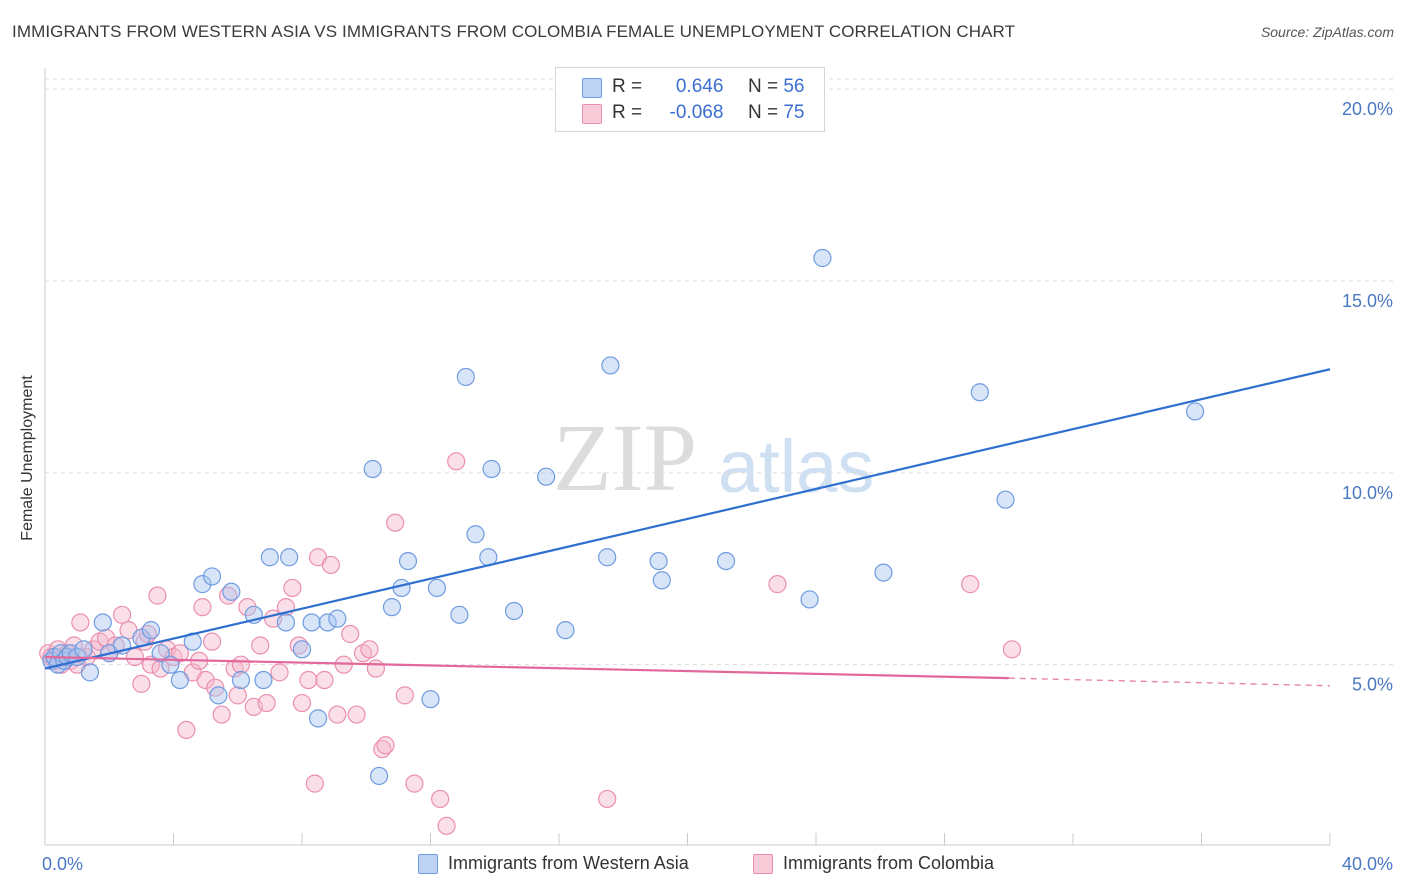 The width and height of the screenshot is (1406, 892). I want to click on y-tick-label: 15.0%, so click(1367, 301).